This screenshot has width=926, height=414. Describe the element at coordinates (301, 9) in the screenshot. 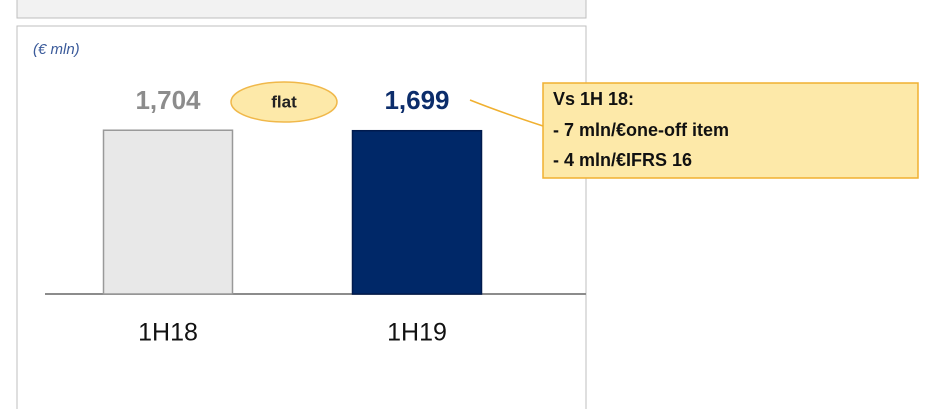

I see `top-panel` at that location.